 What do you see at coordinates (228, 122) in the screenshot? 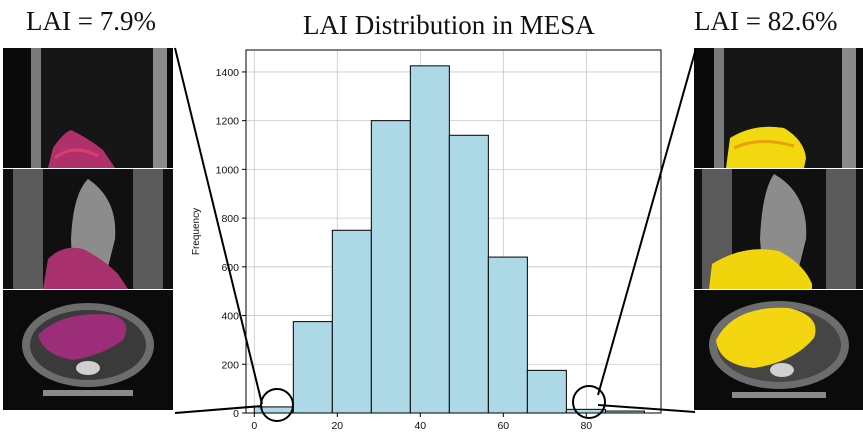
I see `y-tick-label: 1200` at bounding box center [228, 122].